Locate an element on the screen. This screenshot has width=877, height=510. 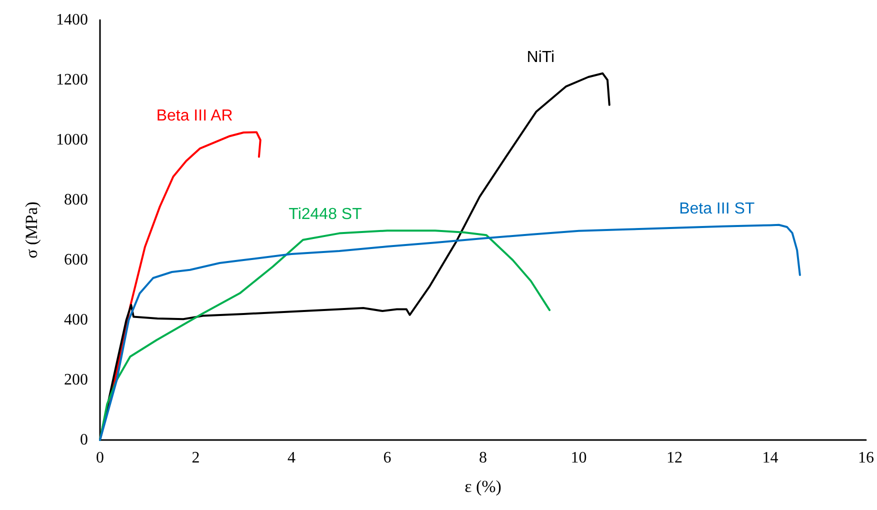
x-axis-title: ε (%) is located at coordinates (483, 486).